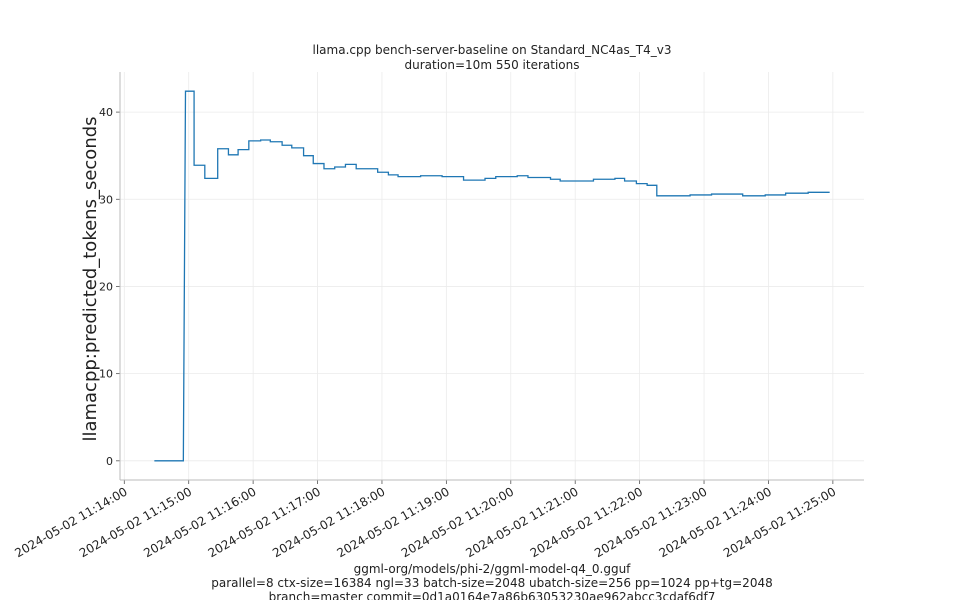 This screenshot has height=600, width=960. Describe the element at coordinates (106, 374) in the screenshot. I see `y-tick-label: 10` at that location.